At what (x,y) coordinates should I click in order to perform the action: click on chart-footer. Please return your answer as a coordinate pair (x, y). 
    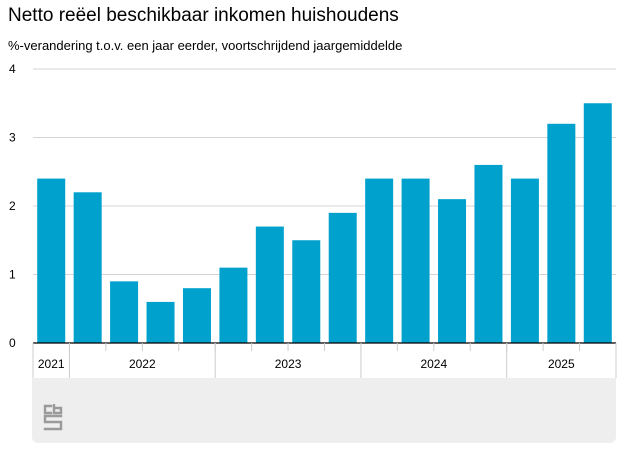
    Looking at the image, I should click on (324, 410).